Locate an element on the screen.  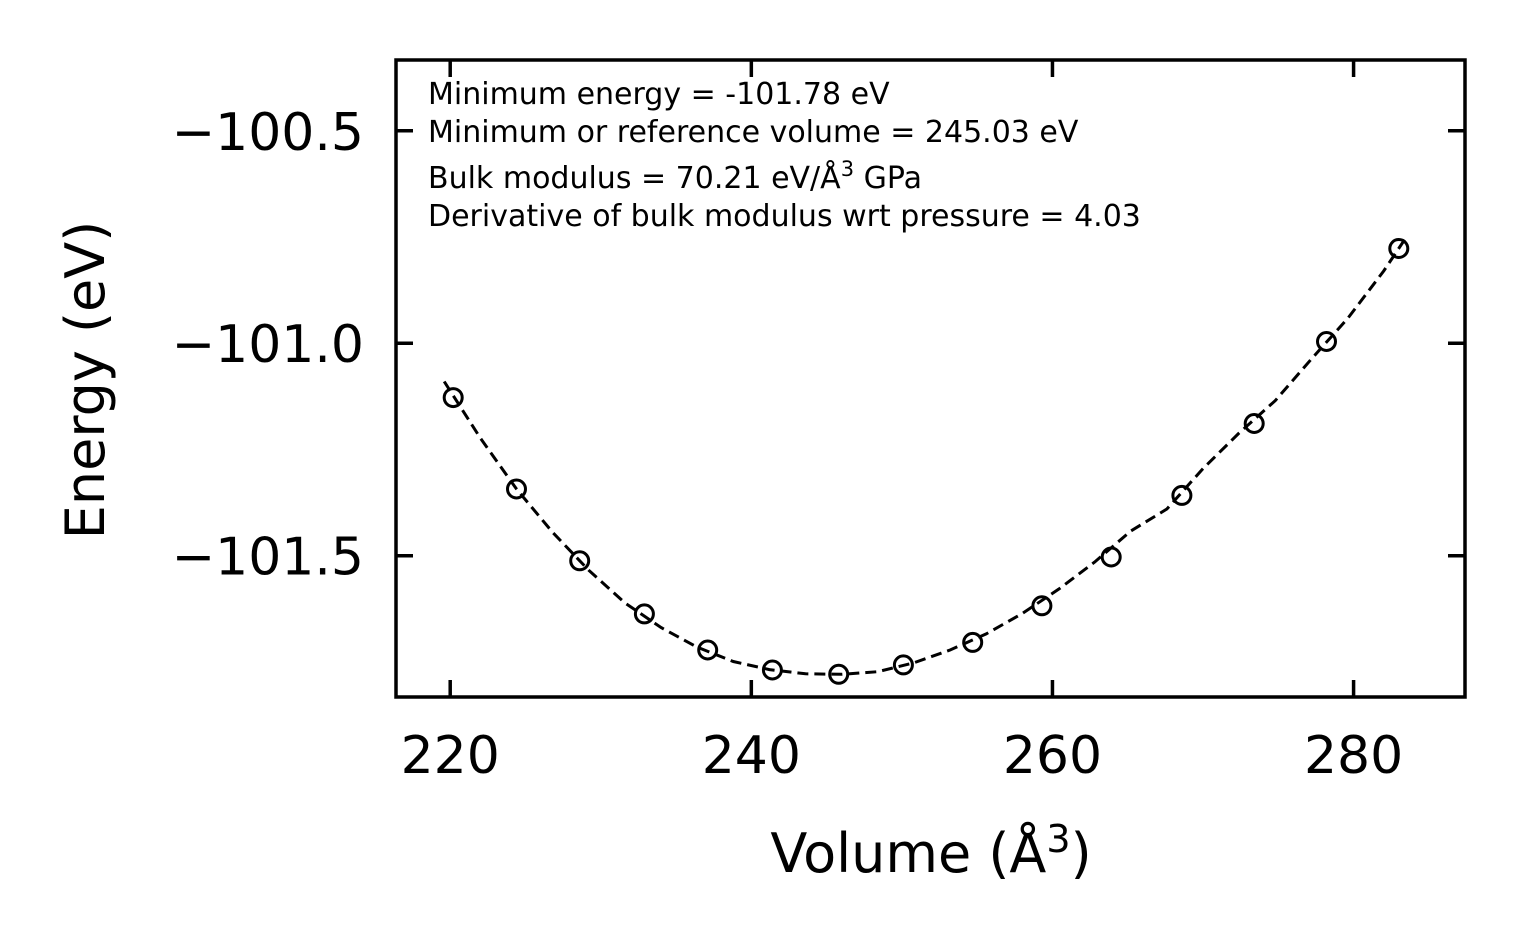
x-axis-label: Volume (Å3) is located at coordinates (930, 851).